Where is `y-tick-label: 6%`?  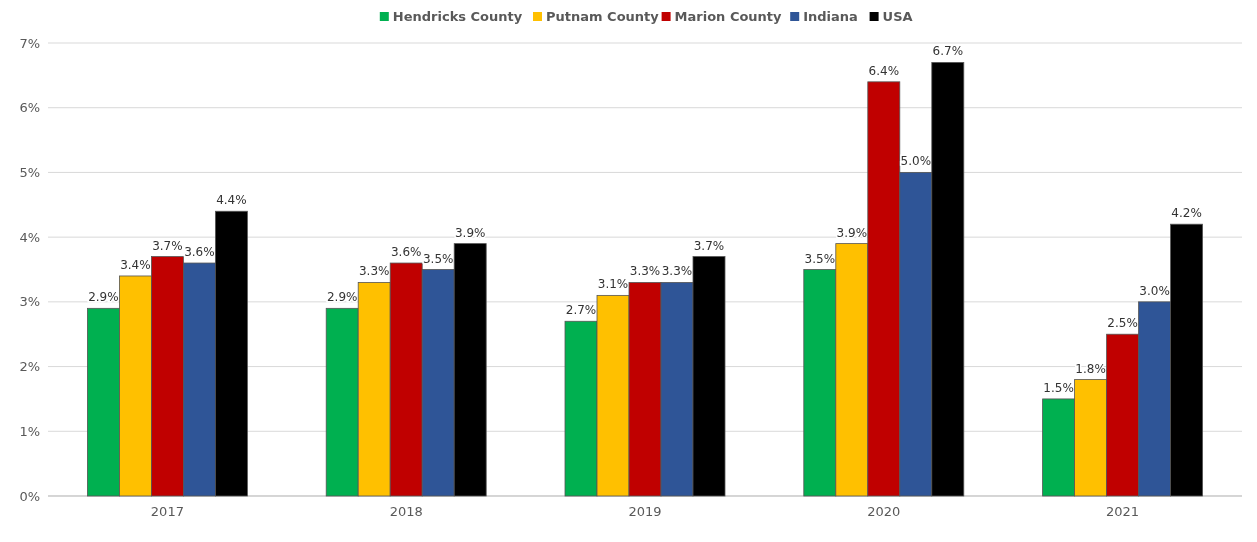 y-tick-label: 6% is located at coordinates (29, 108).